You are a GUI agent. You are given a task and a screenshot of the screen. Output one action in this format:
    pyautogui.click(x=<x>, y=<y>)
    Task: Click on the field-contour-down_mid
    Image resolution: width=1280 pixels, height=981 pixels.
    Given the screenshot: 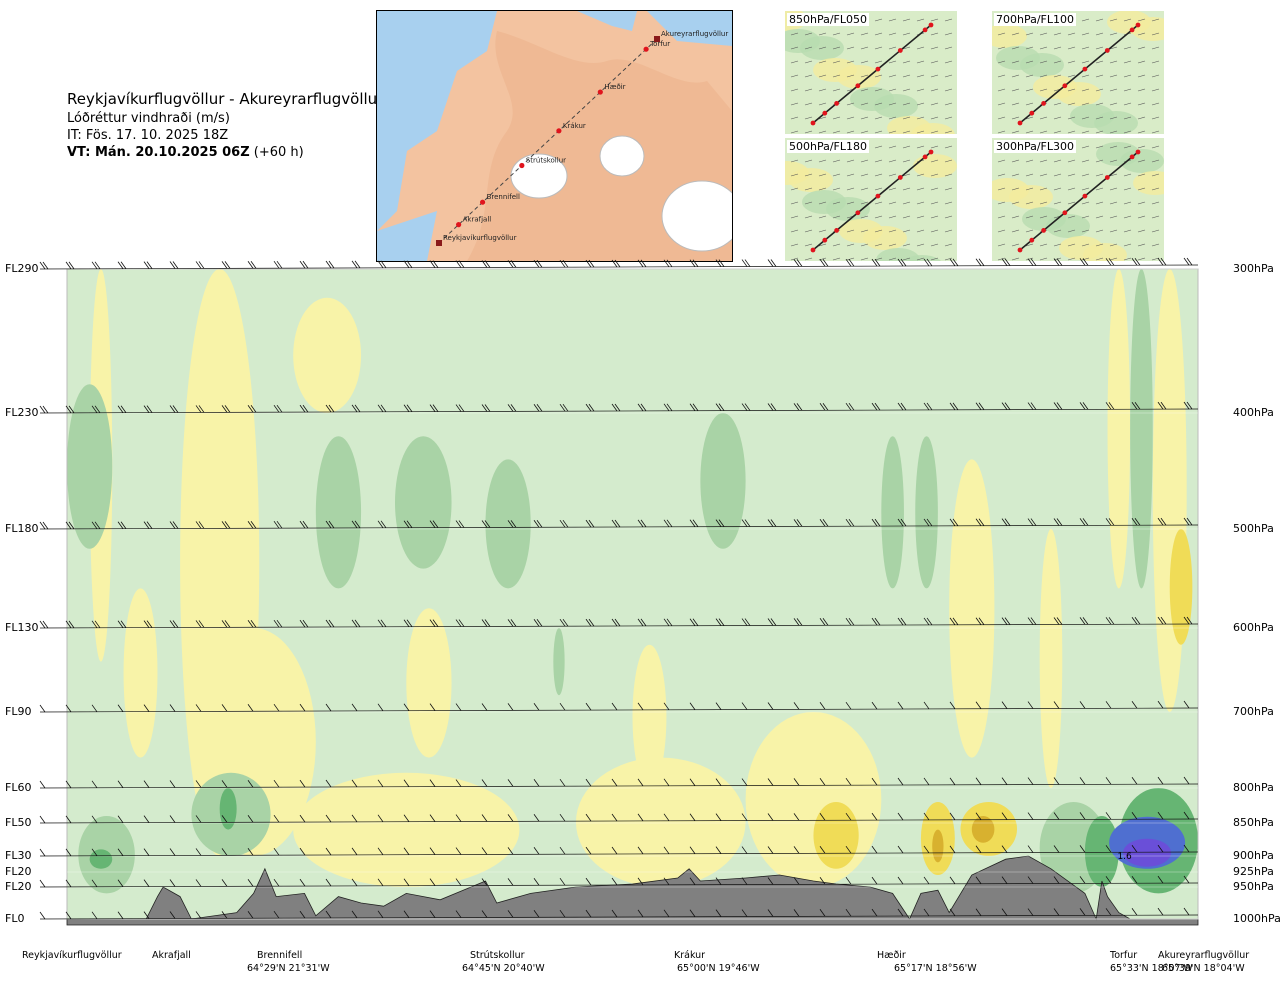 What is the action you would take?
    pyautogui.click(x=338, y=512)
    